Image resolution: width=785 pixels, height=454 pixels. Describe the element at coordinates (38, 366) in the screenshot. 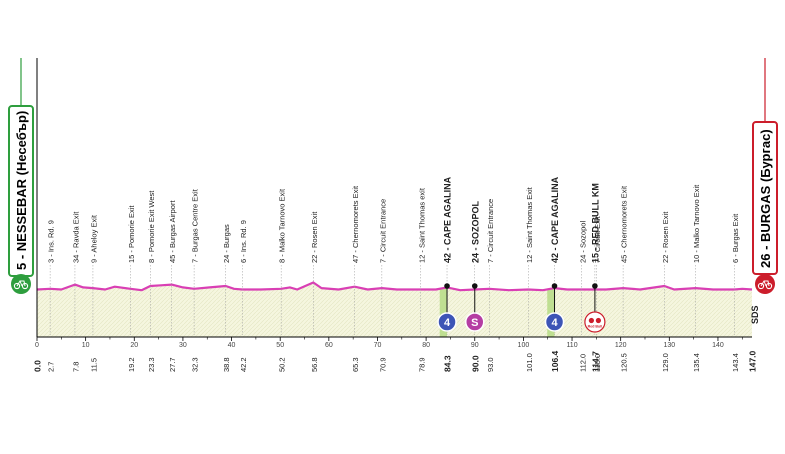

I see `km-label: 0.0` at that location.